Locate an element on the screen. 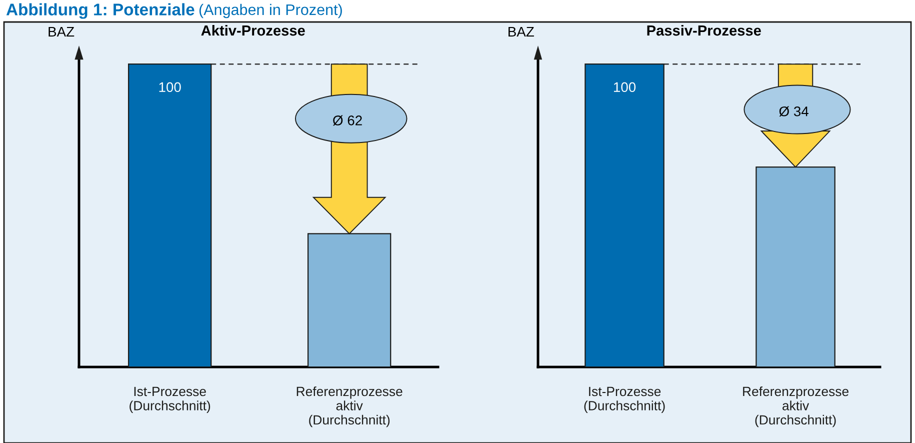 The image size is (915, 443). text: (Angaben in Prozent) is located at coordinates (270, 11).